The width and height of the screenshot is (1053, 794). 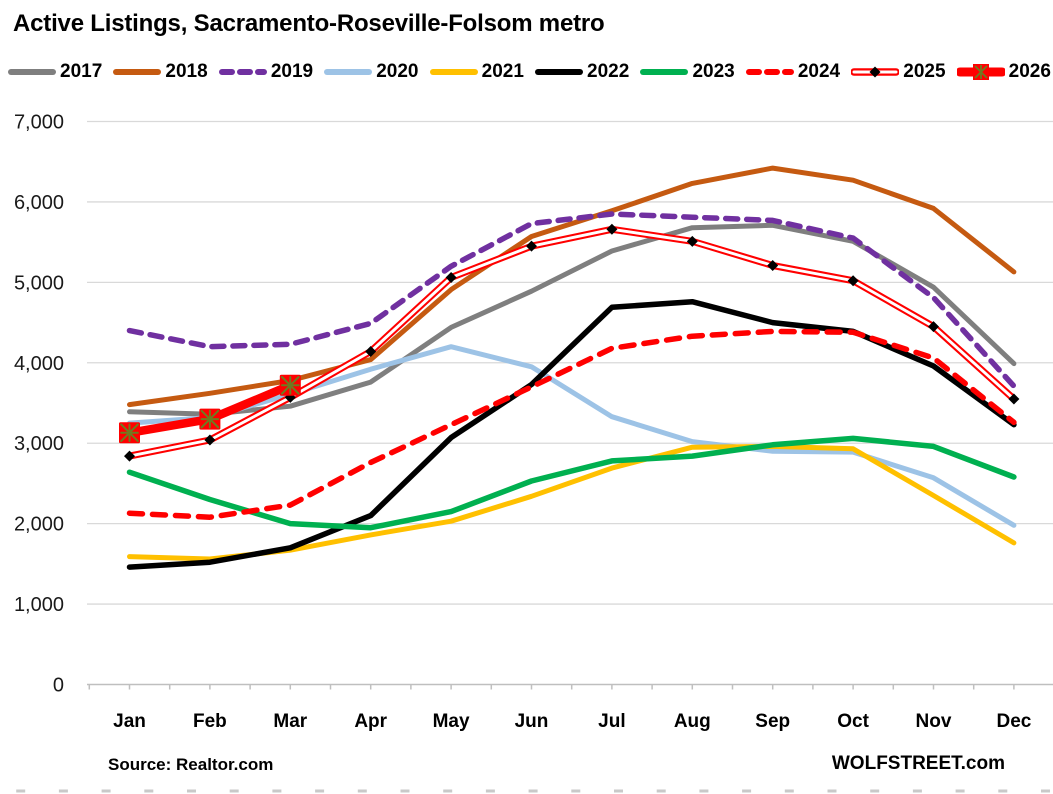 I want to click on legend-item-2017: 2017, so click(x=55, y=72).